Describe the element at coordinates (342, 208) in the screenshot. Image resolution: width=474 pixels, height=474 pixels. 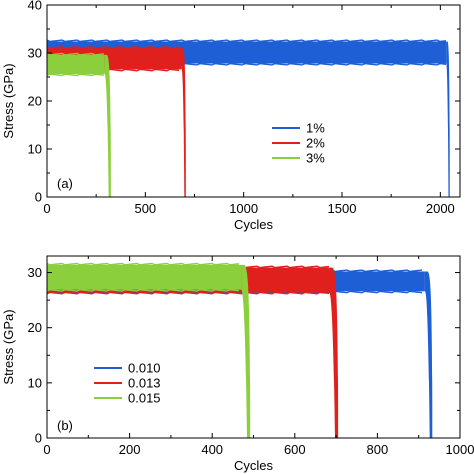
I see `x-tick-label: 1500` at that location.